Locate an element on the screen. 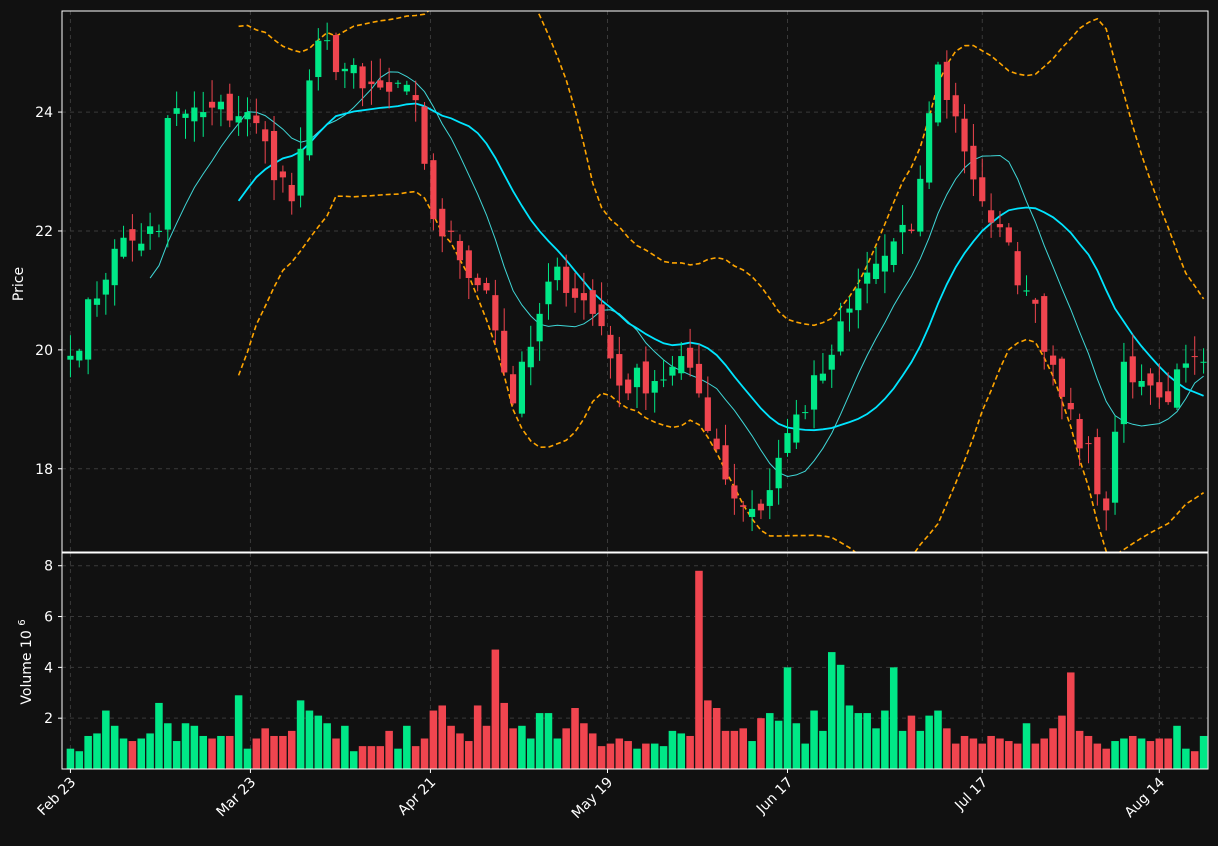 Image resolution: width=1218 pixels, height=846 pixels. volume-ytick-label: 2 is located at coordinates (48, 719).